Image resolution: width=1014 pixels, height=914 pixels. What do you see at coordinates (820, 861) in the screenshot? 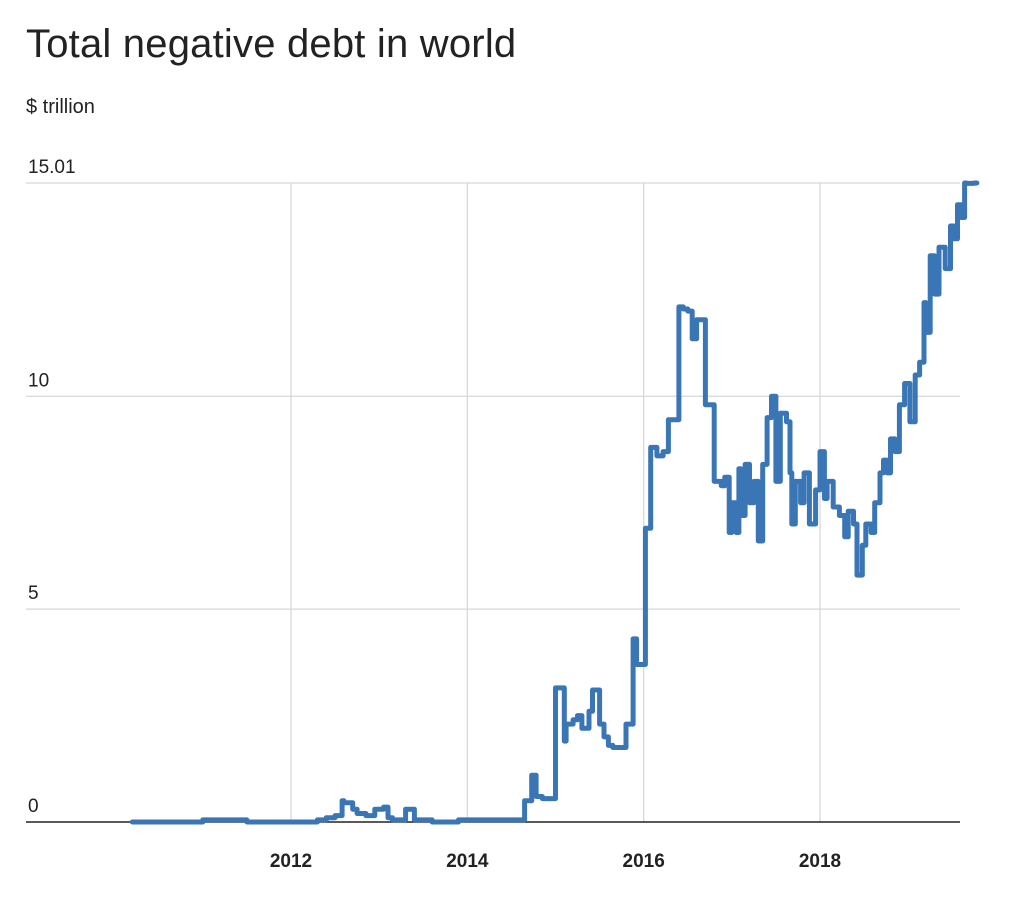
I see `x-tick-label: 2018` at bounding box center [820, 861].